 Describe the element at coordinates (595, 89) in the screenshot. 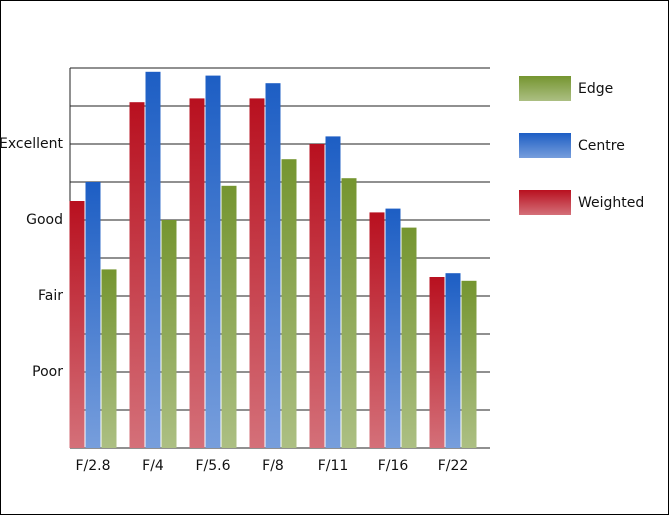

I see `legend-label: Edge` at that location.